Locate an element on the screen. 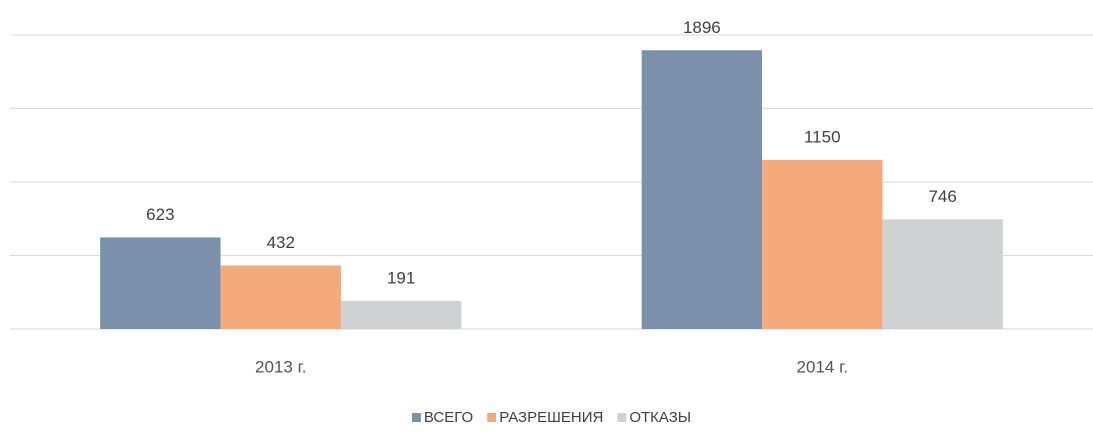 The width and height of the screenshot is (1093, 432). legend-label: РАЗРЕШЕНИЯ is located at coordinates (551, 417).